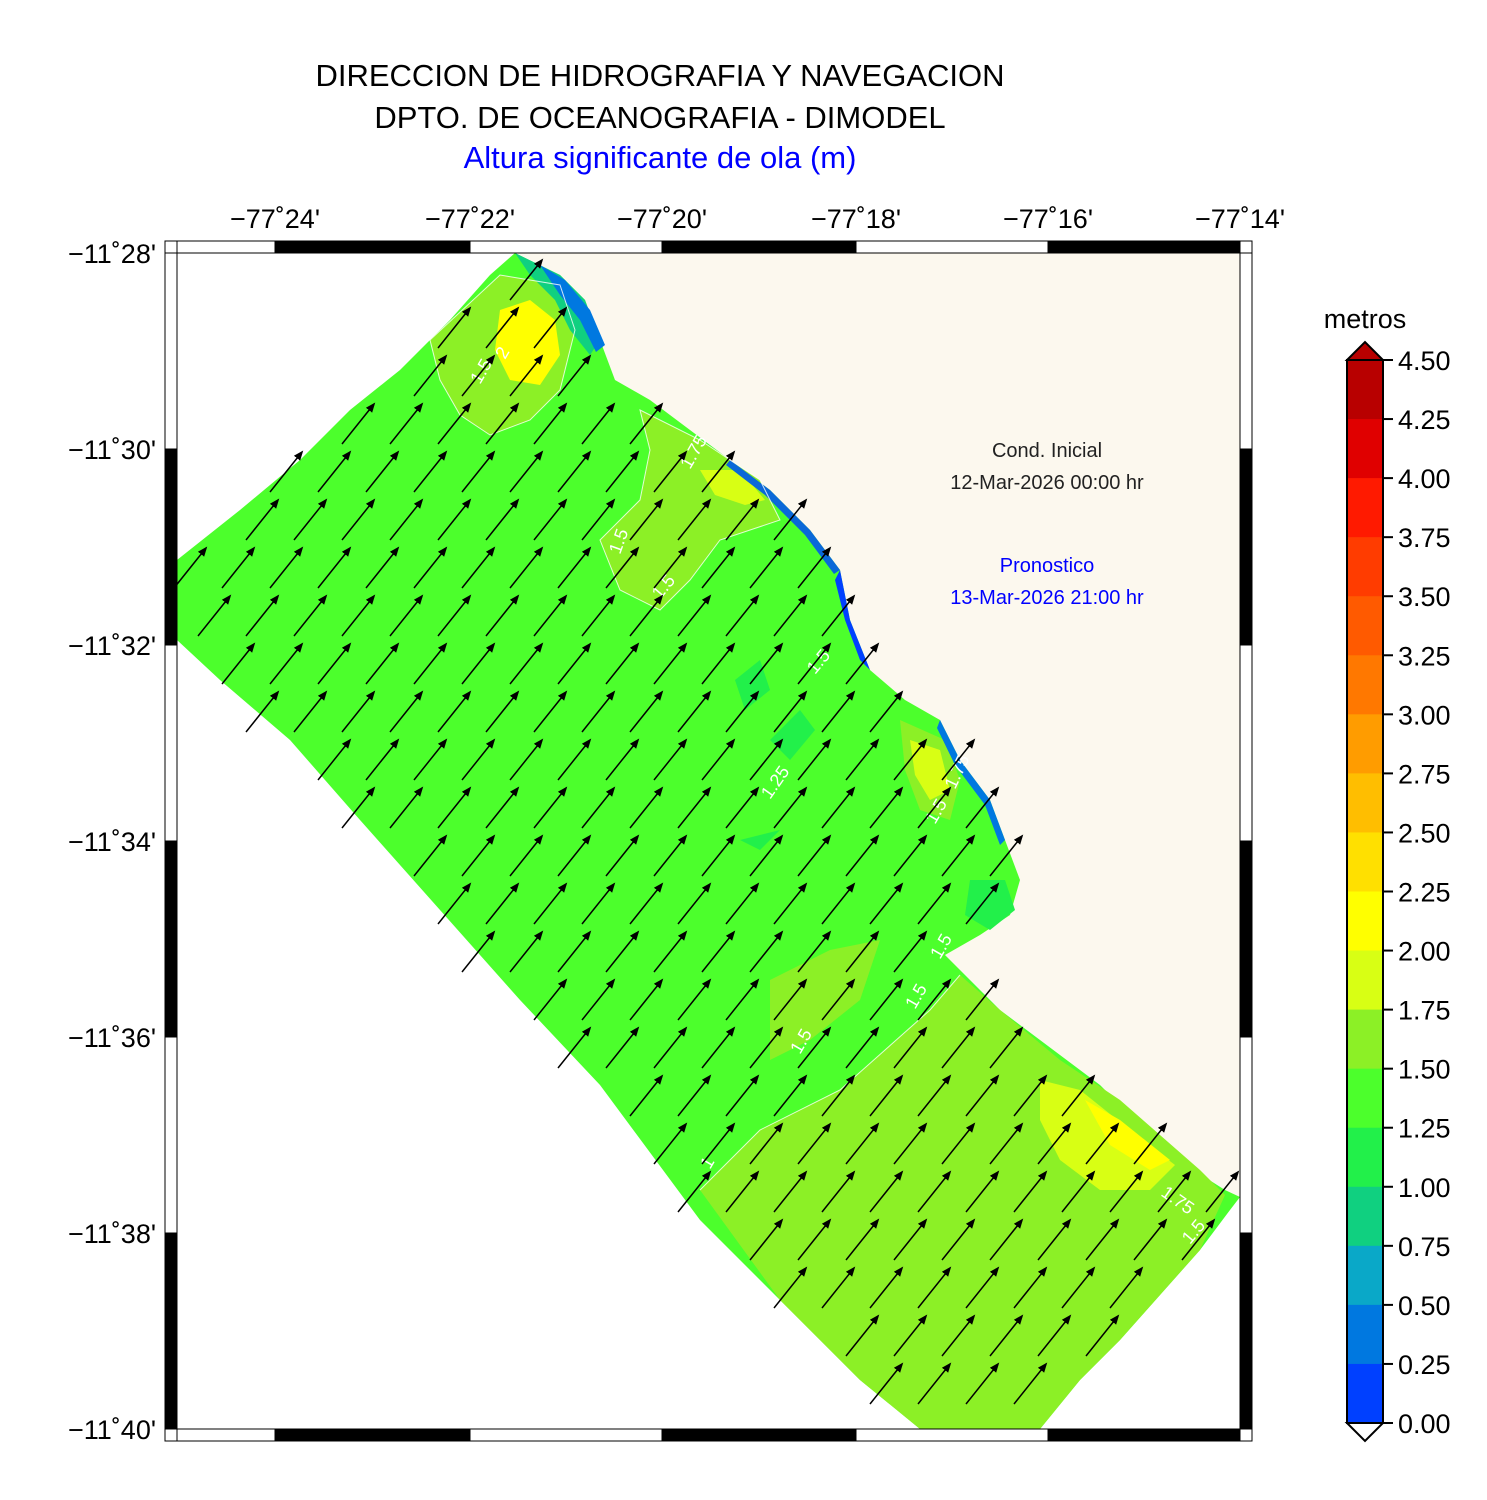  I want to click on lon-tick: −77˚18', so click(856, 219).